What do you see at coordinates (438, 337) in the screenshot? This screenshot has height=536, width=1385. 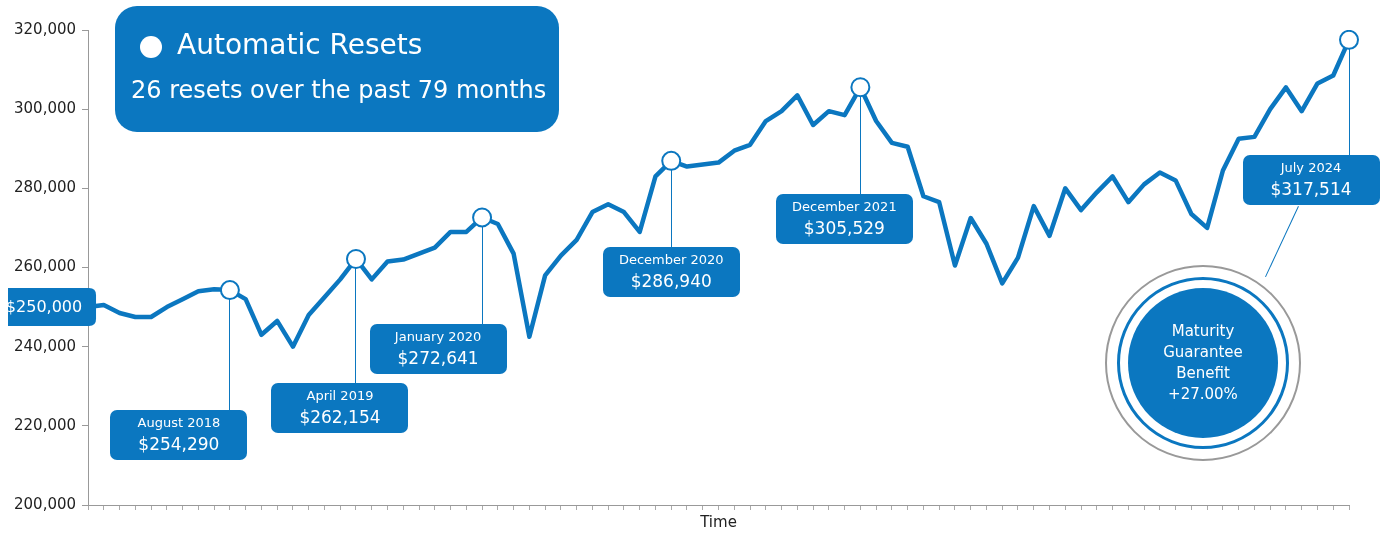 I see `annotation: January 2020` at bounding box center [438, 337].